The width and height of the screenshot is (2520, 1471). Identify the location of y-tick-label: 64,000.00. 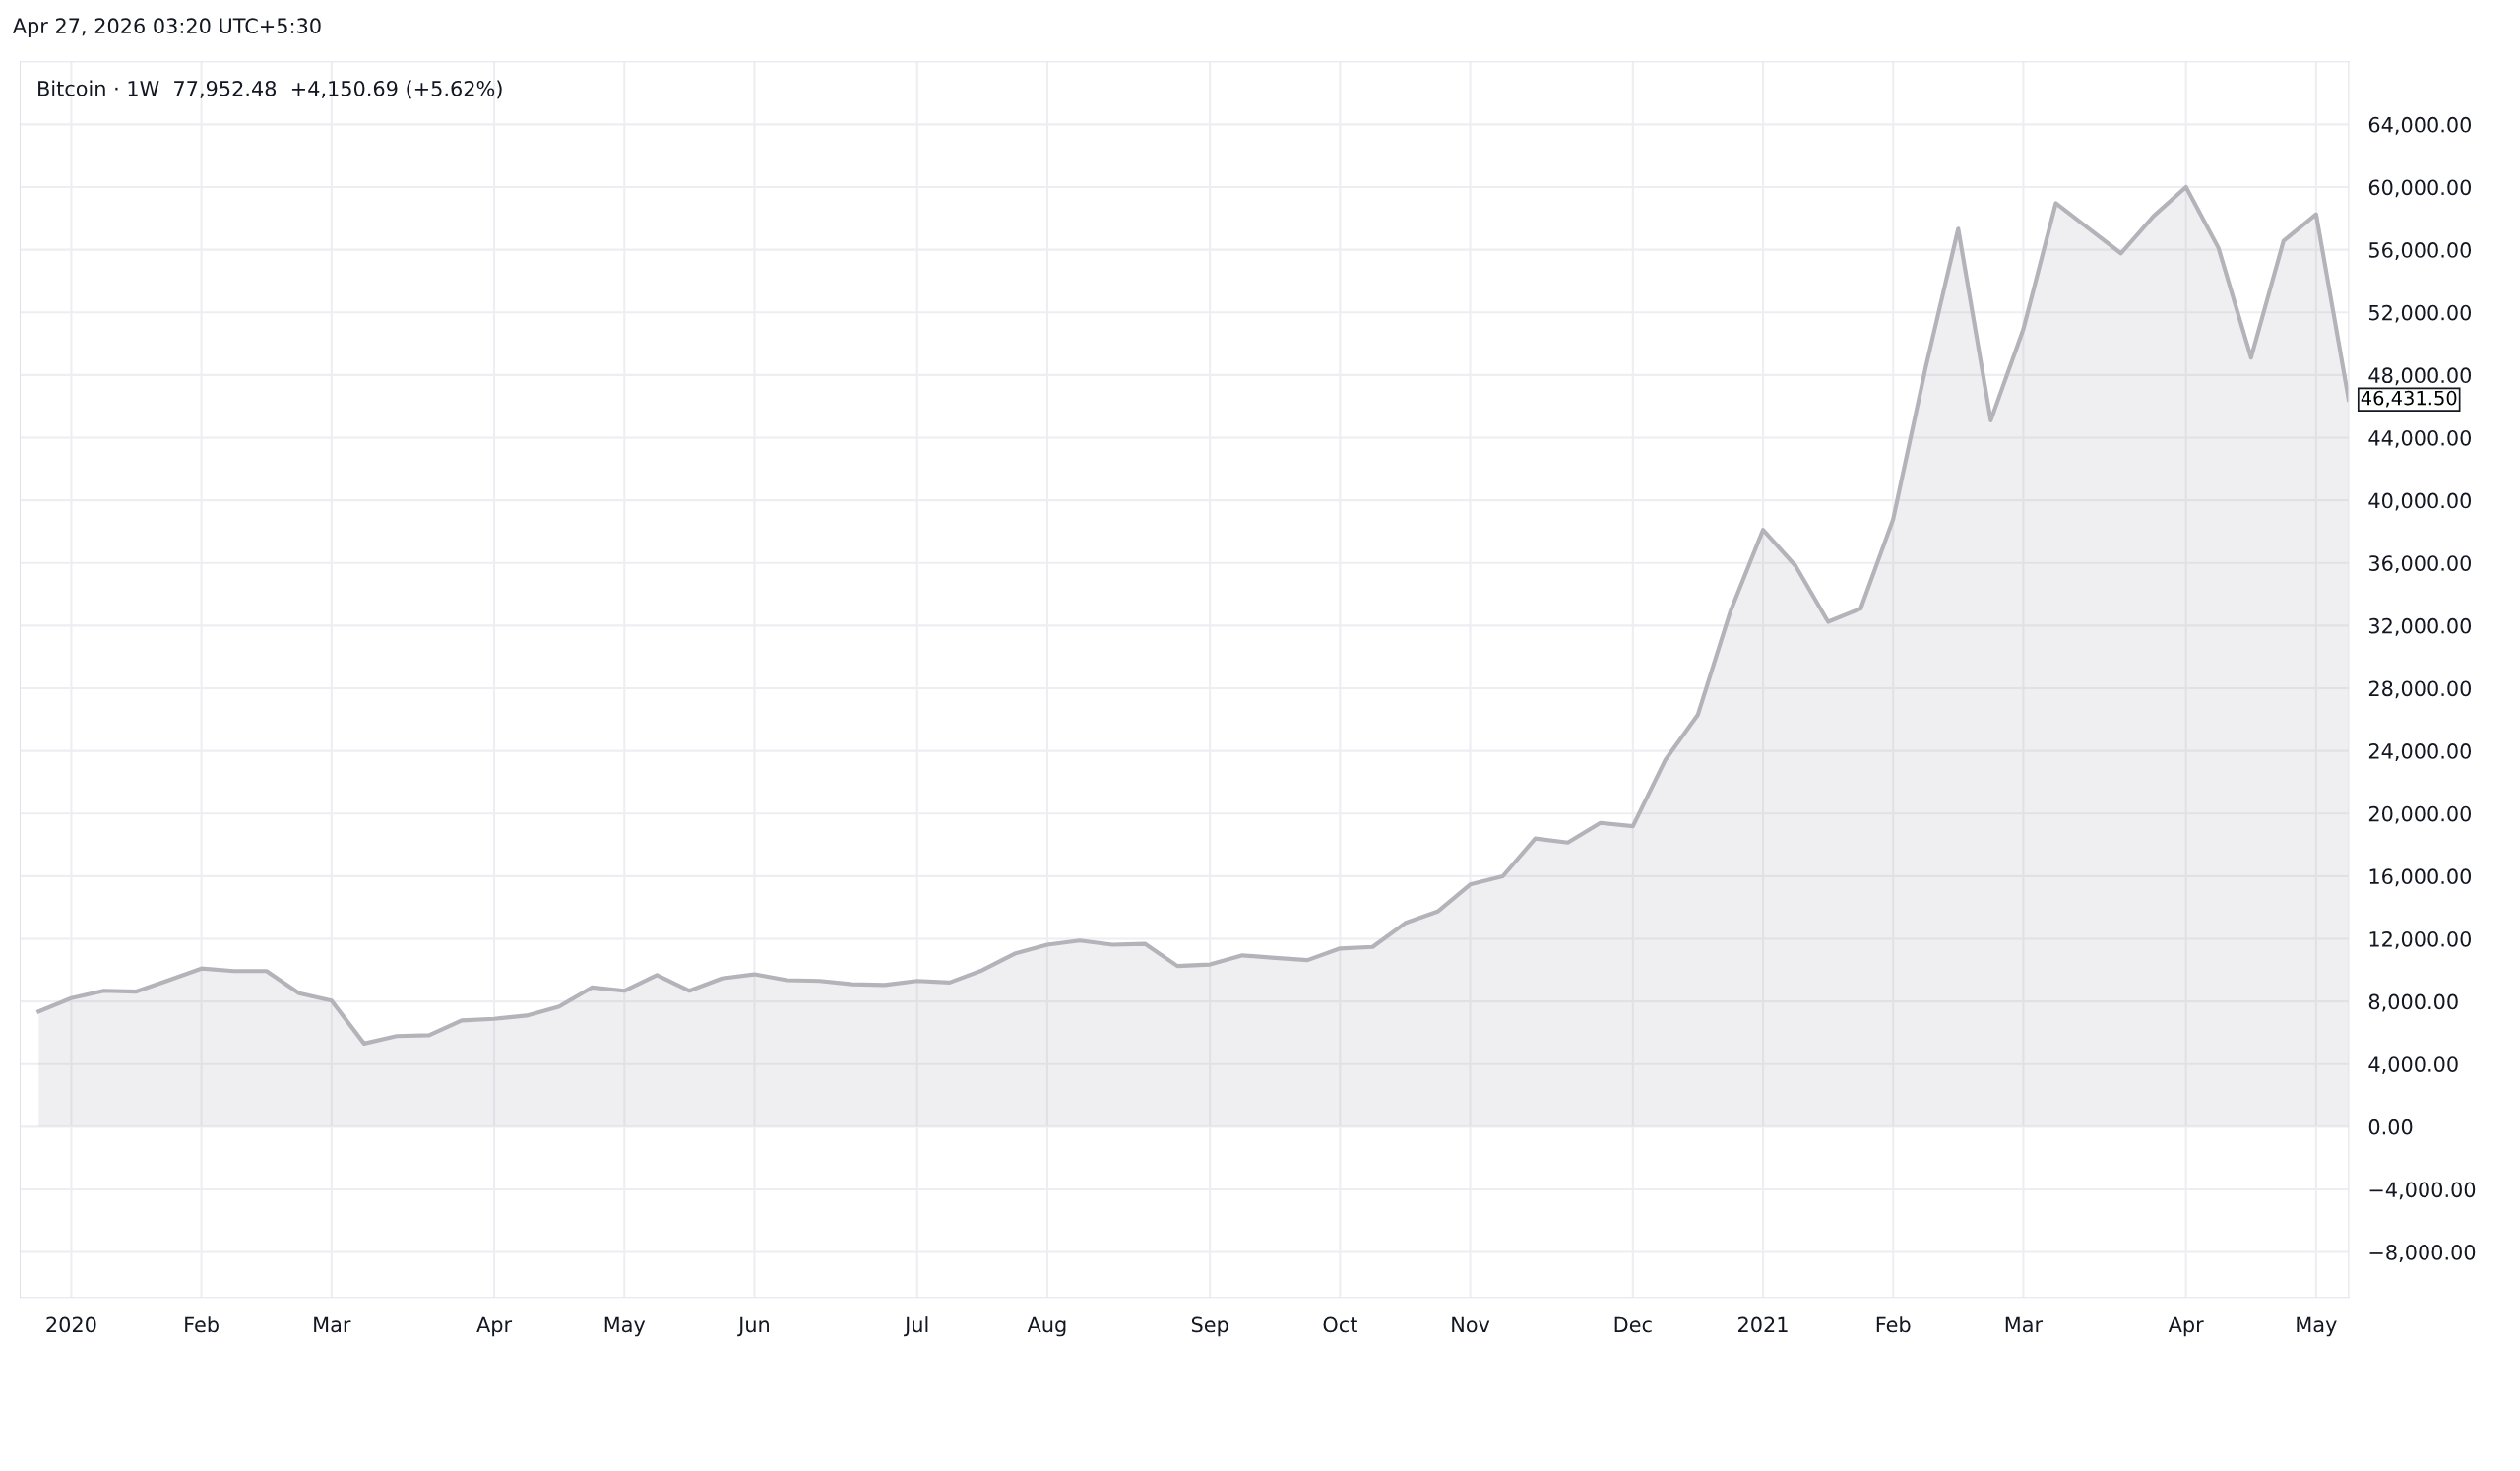
(2420, 125).